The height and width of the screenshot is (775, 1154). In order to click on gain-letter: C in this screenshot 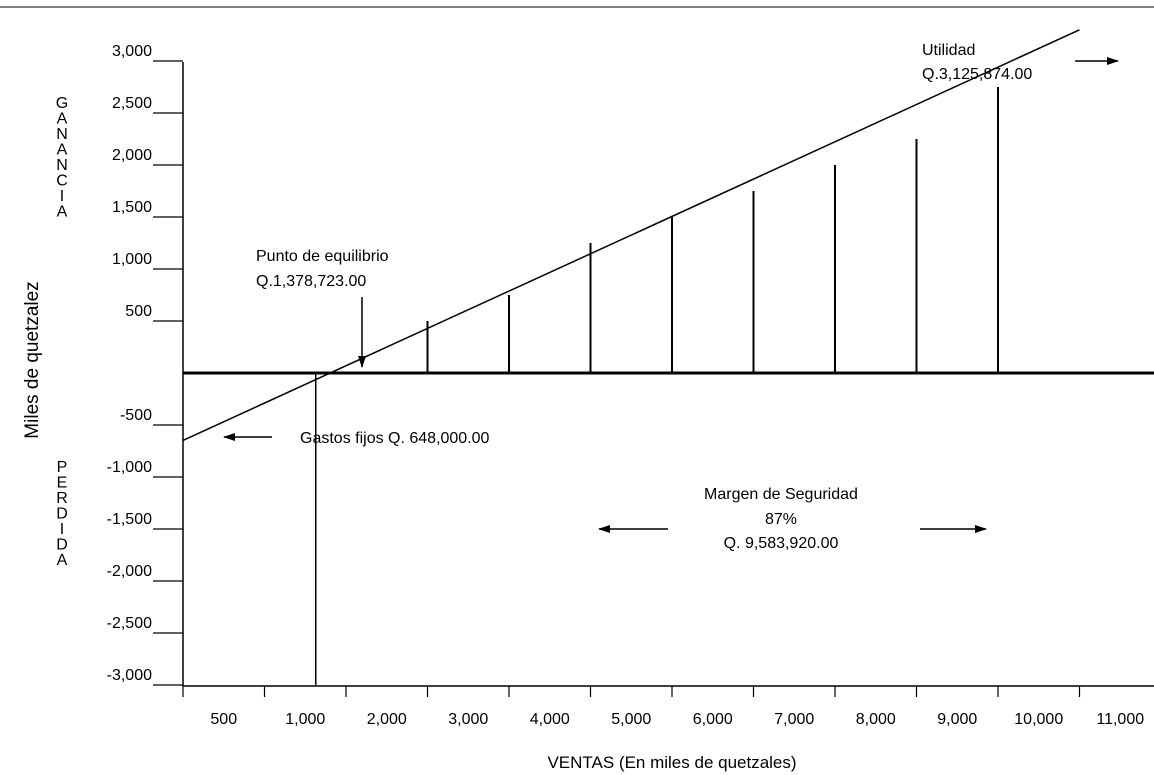, I will do `click(62, 181)`.